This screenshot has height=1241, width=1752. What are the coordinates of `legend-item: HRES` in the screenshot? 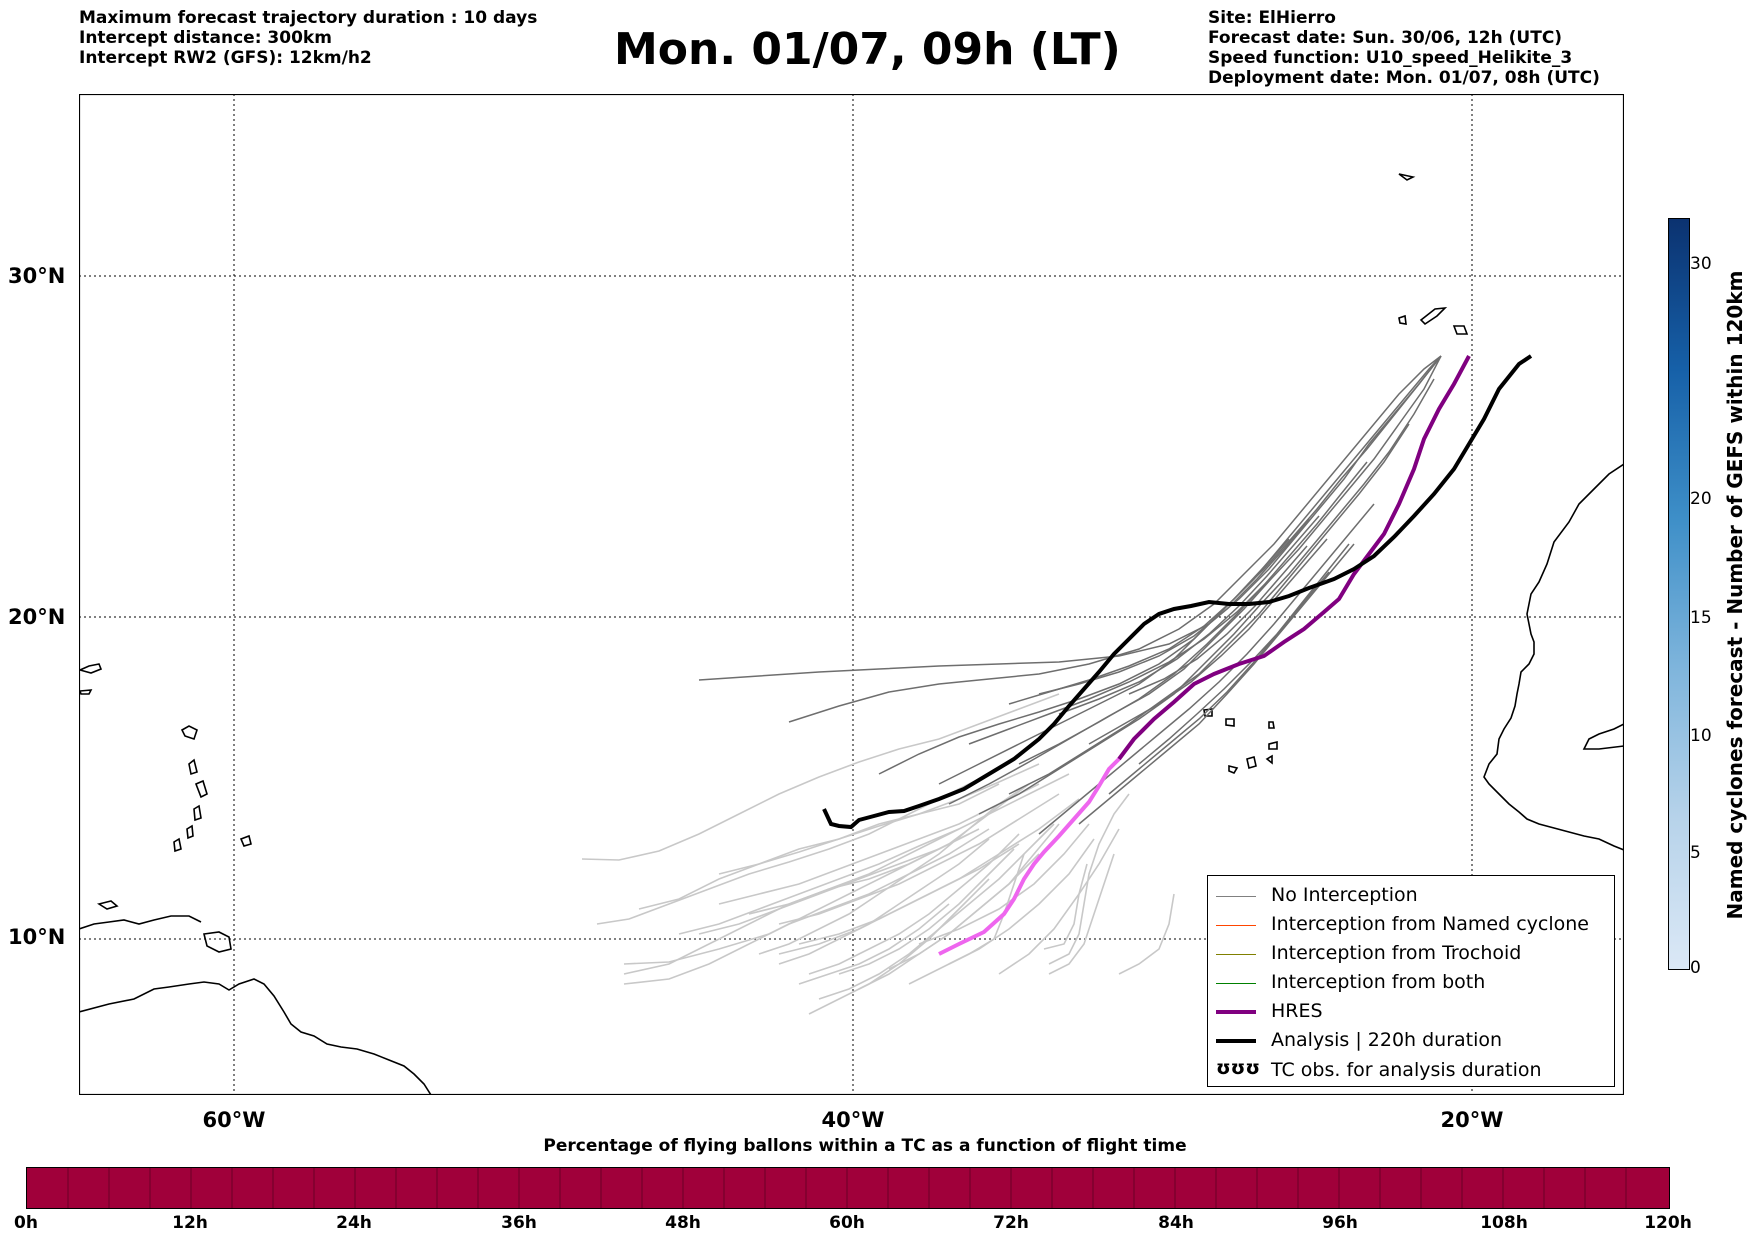 It's located at (1411, 1012).